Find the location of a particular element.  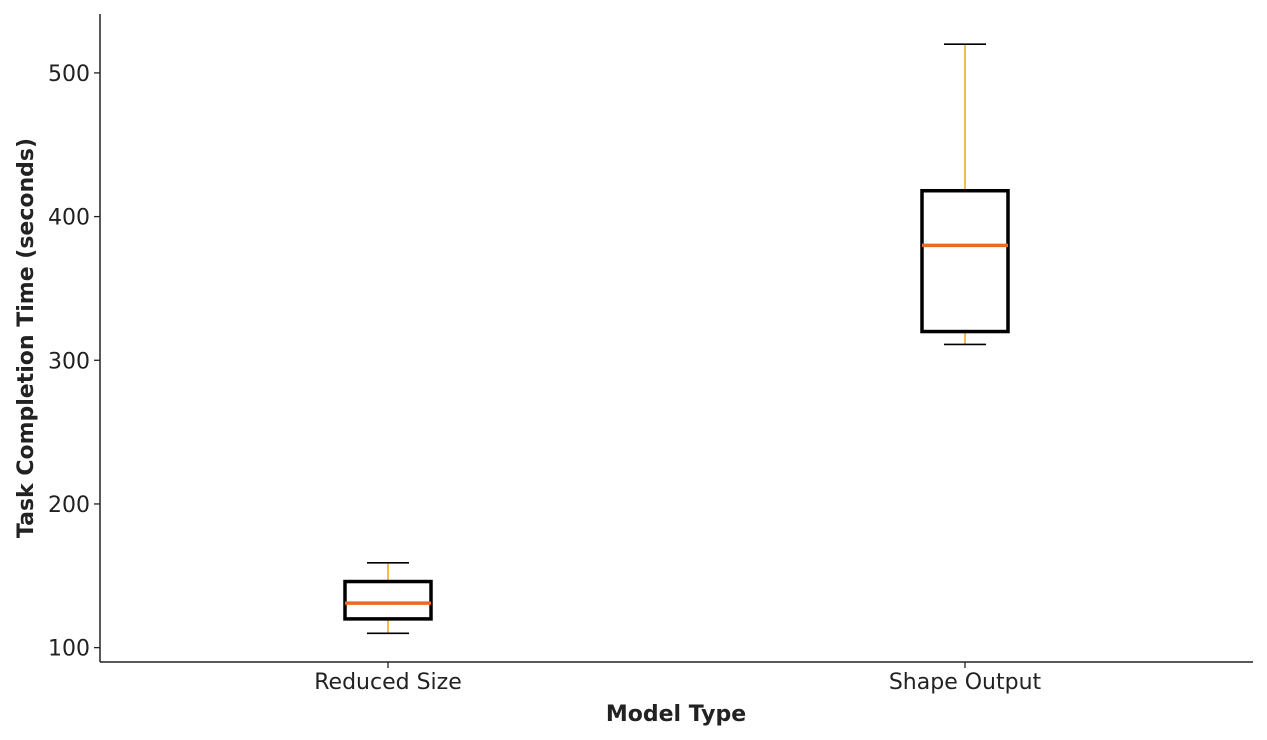

box-reduced-size is located at coordinates (388, 598).